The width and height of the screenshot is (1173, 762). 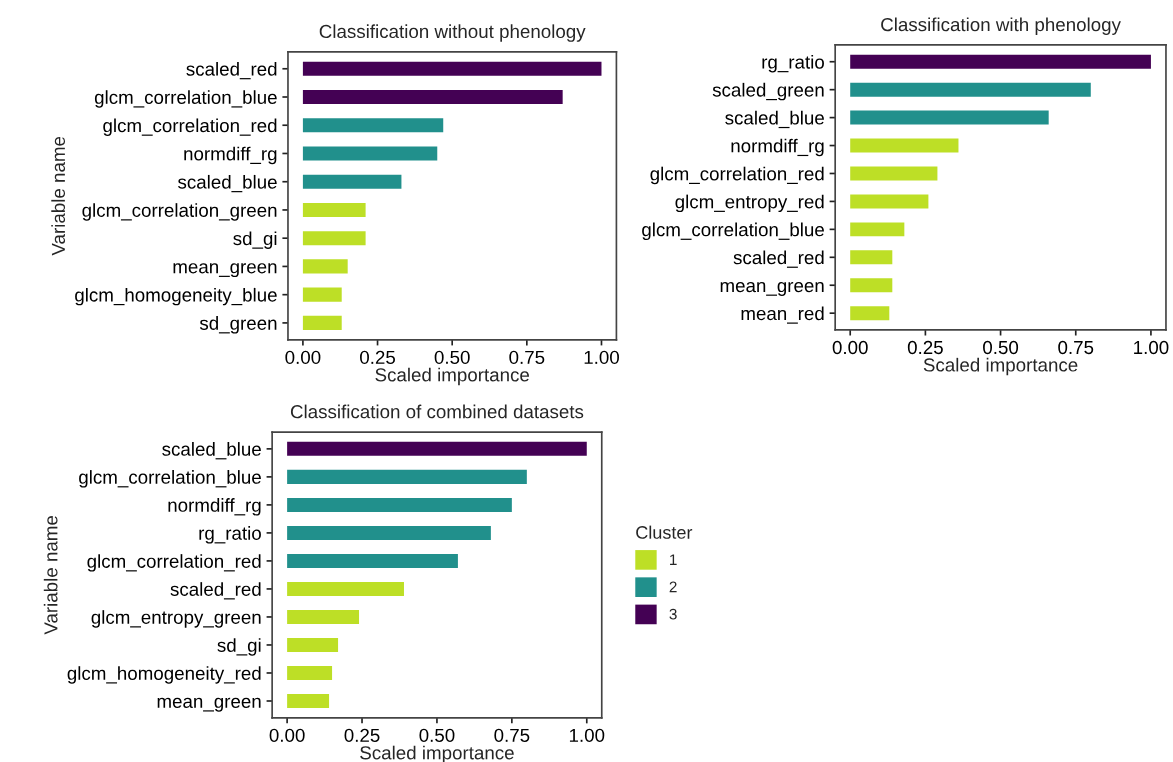 I want to click on y-tick-label: glcm_entropy_green, so click(x=176, y=619).